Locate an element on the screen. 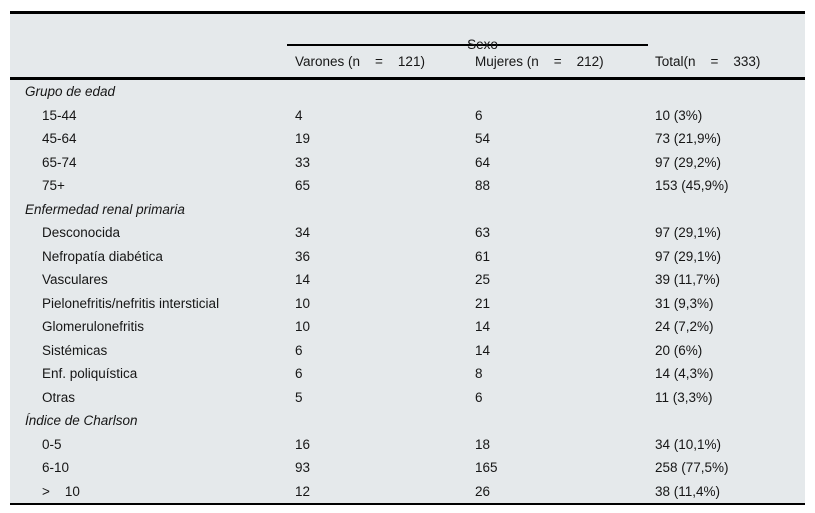 The width and height of the screenshot is (815, 513). varones-value: 65 is located at coordinates (303, 186).